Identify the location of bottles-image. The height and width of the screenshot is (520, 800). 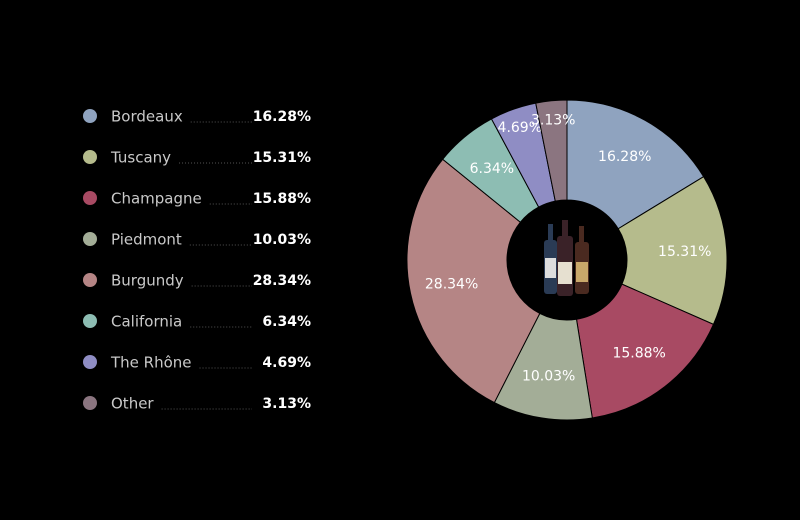
(566, 258).